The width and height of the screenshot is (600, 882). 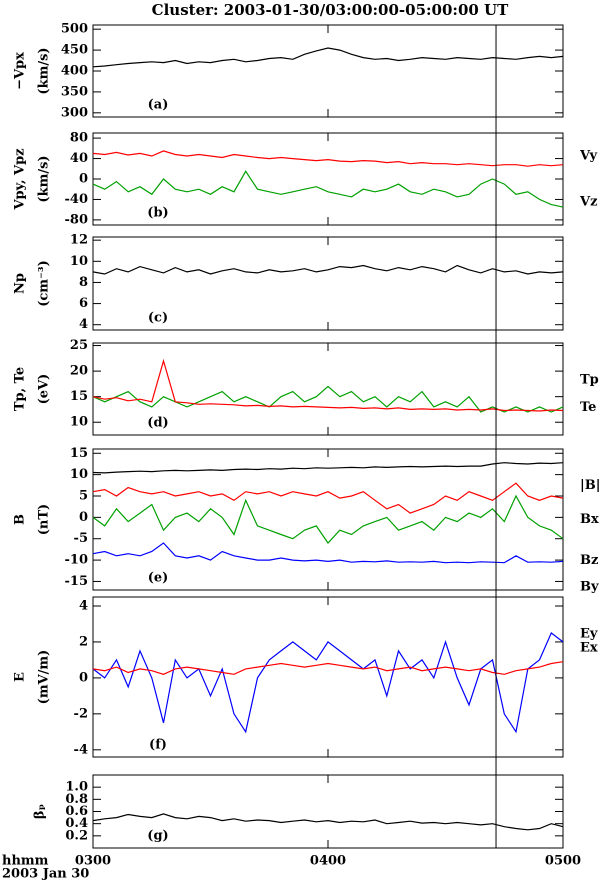 I want to click on legend-label: Te, so click(x=588, y=407).